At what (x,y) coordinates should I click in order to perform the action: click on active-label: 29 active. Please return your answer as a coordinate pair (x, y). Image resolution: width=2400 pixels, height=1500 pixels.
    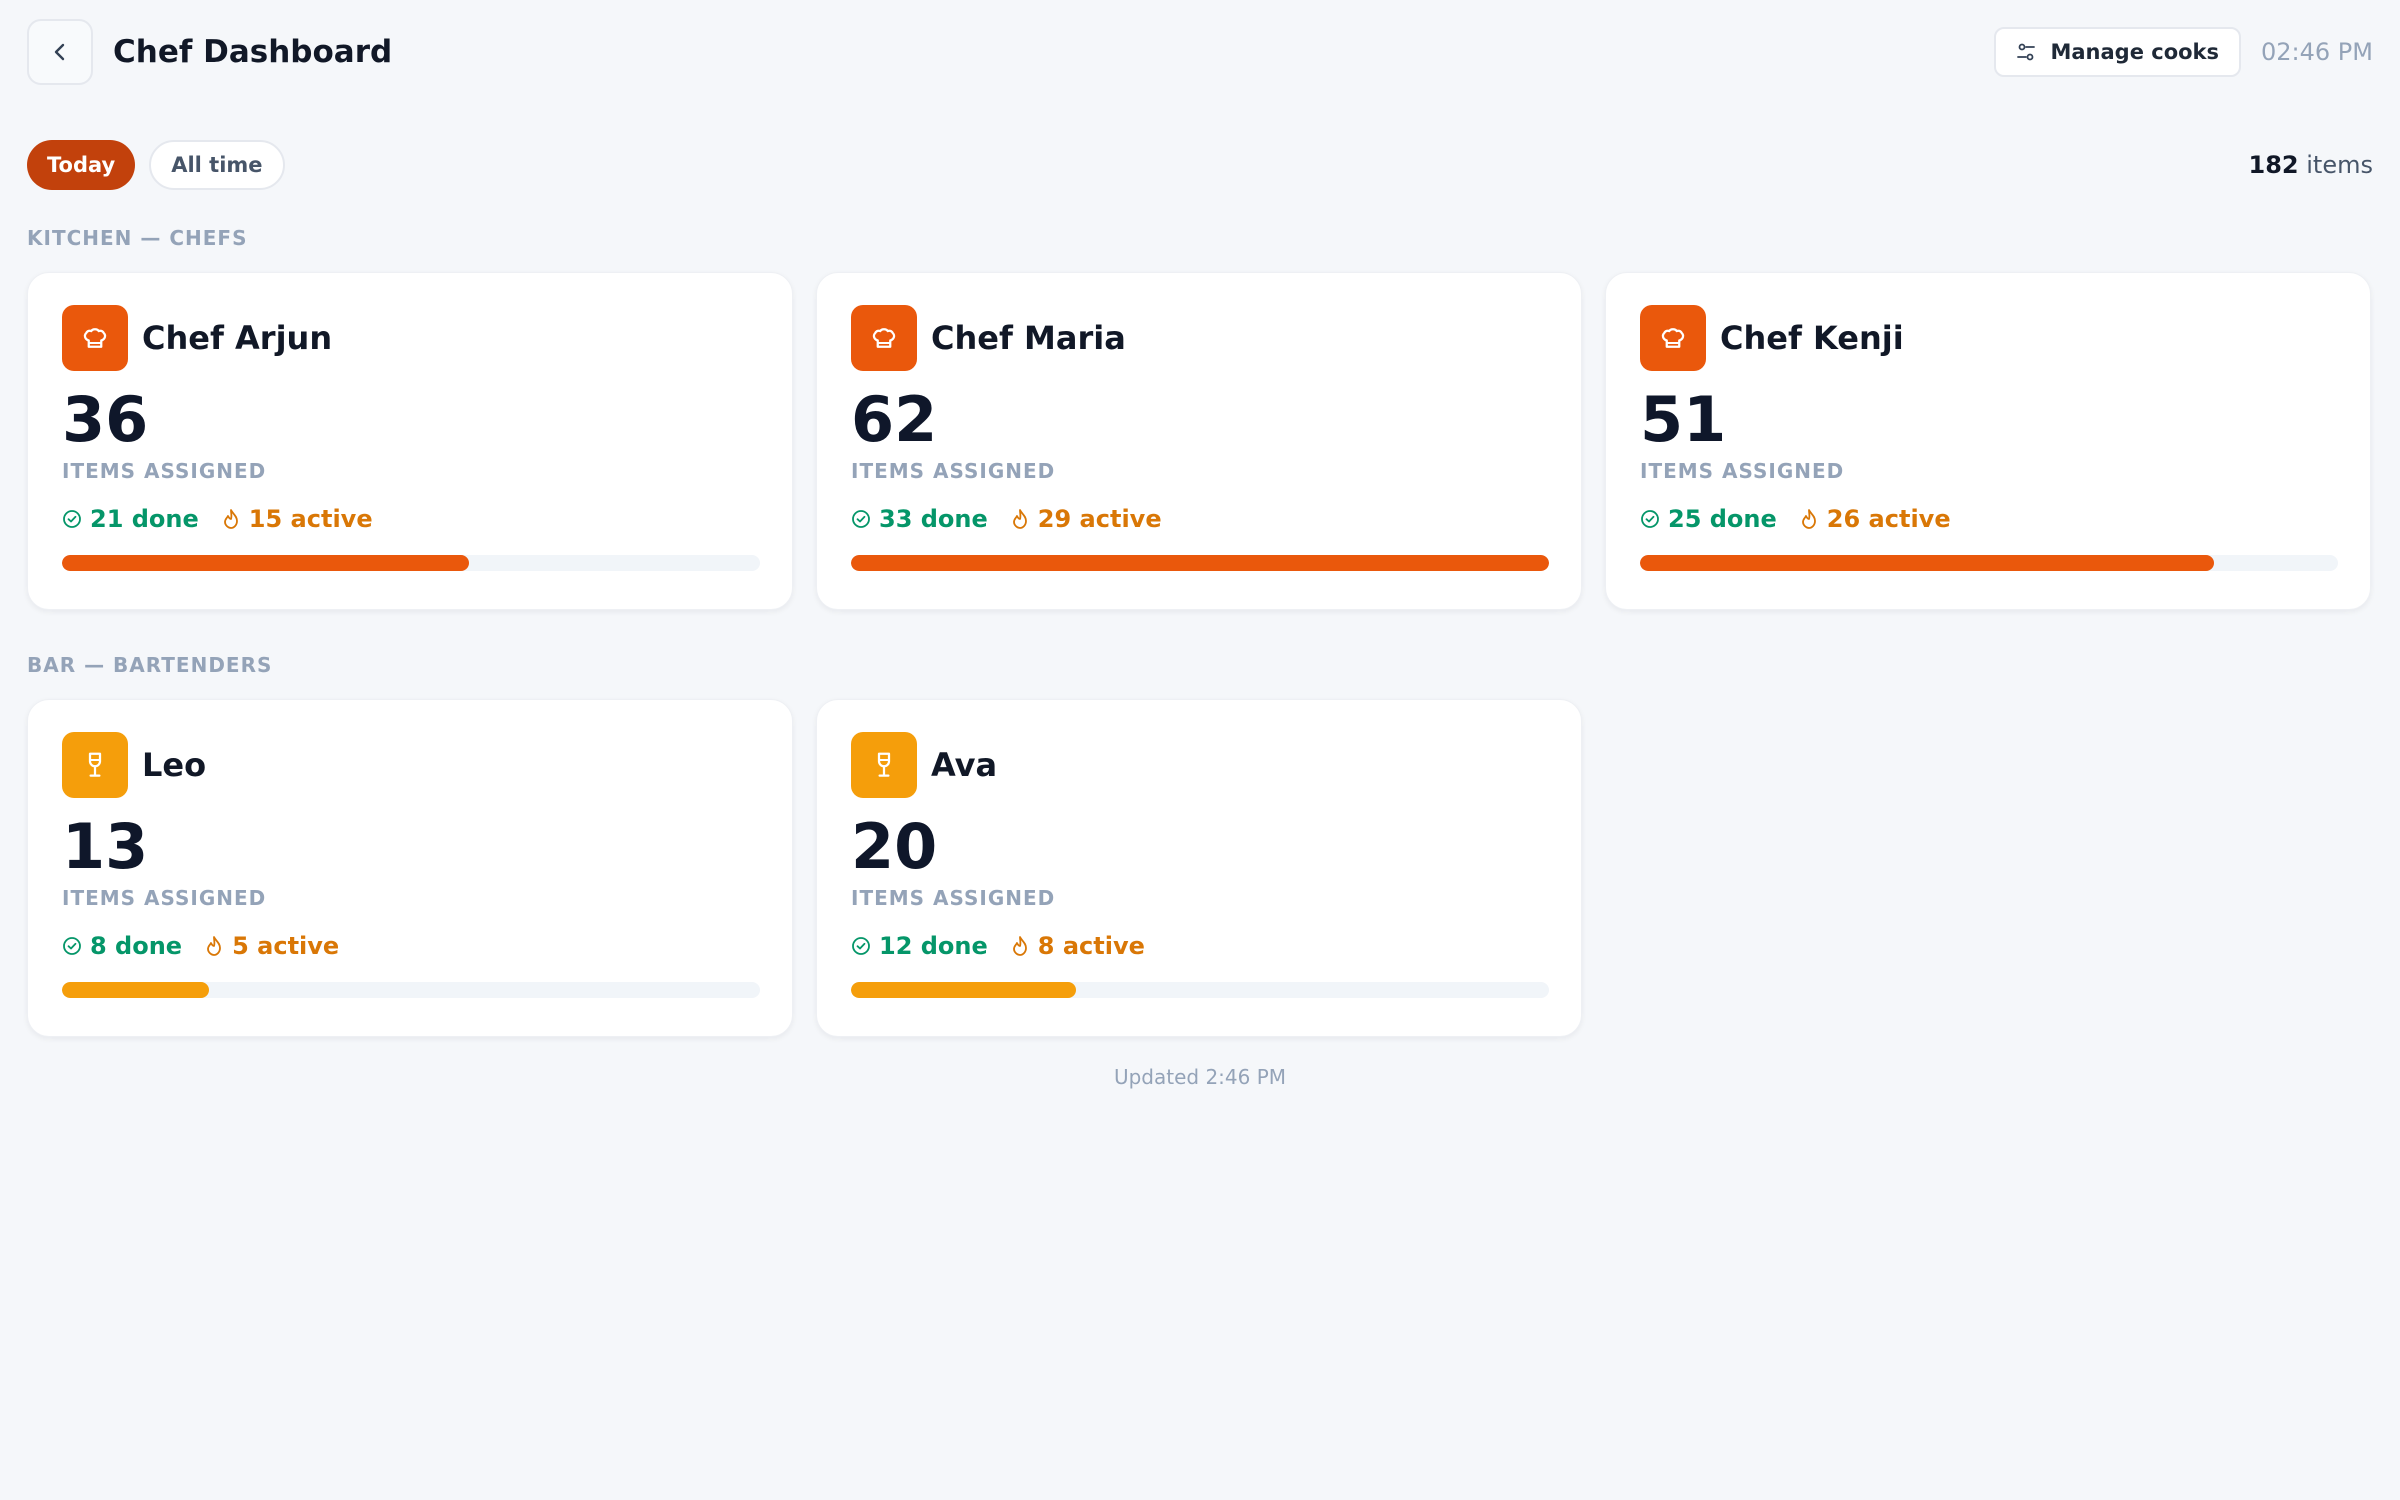
    Looking at the image, I should click on (1099, 519).